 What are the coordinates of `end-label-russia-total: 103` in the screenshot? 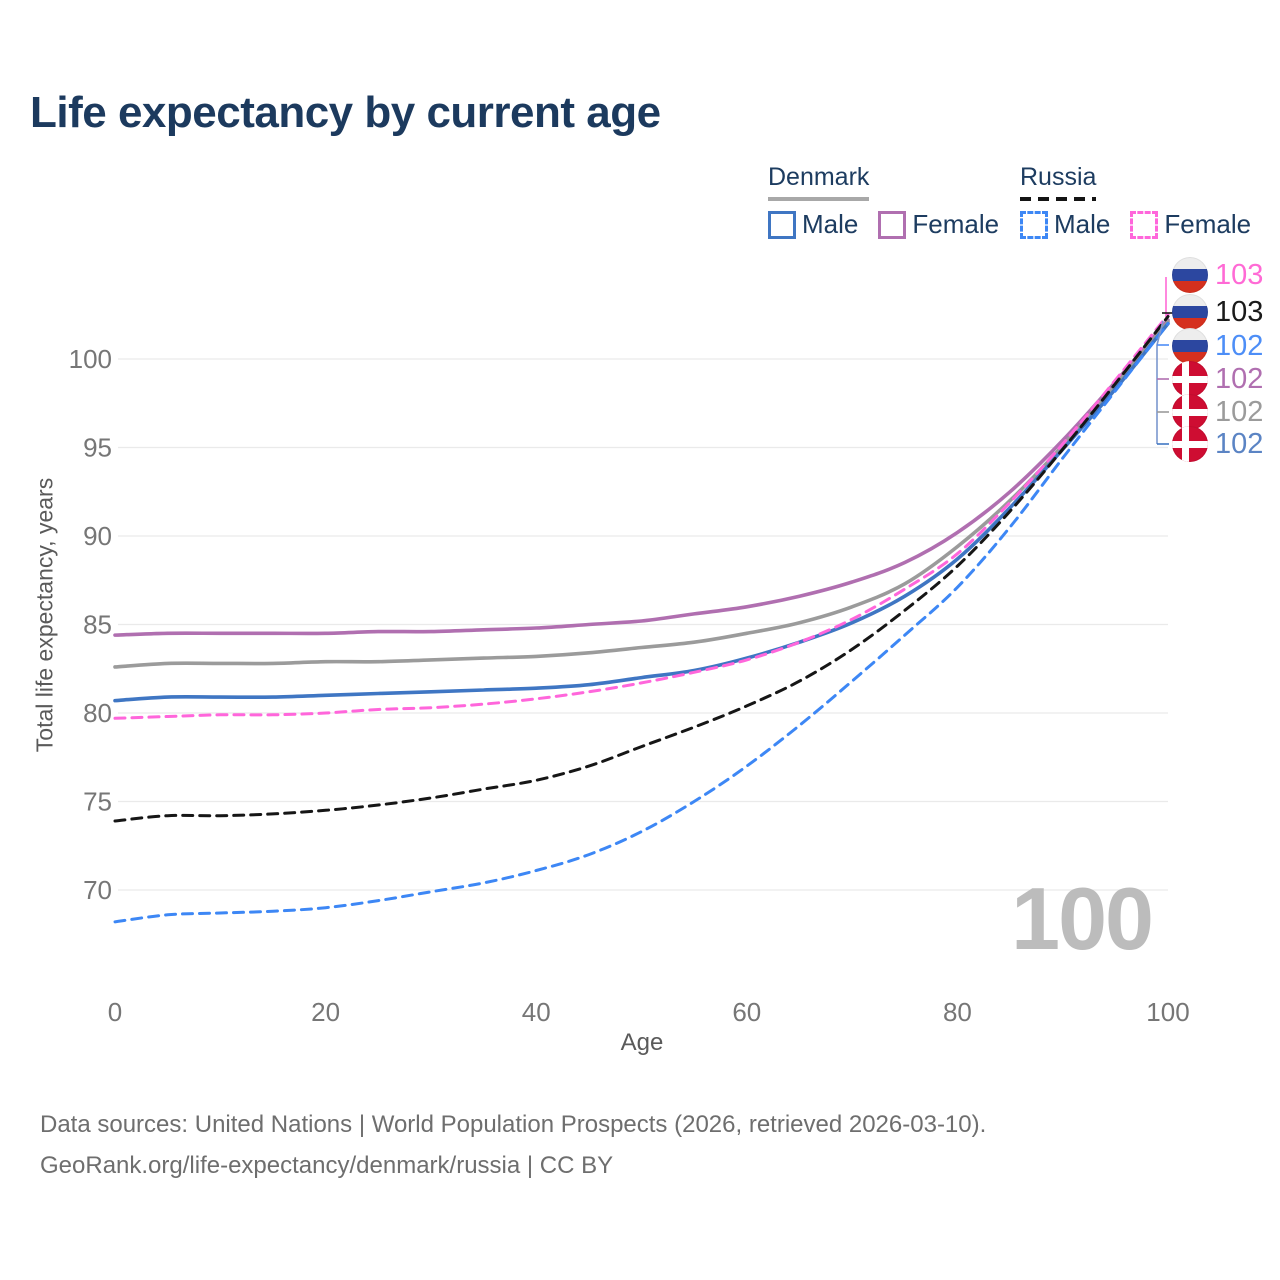 It's located at (1217, 312).